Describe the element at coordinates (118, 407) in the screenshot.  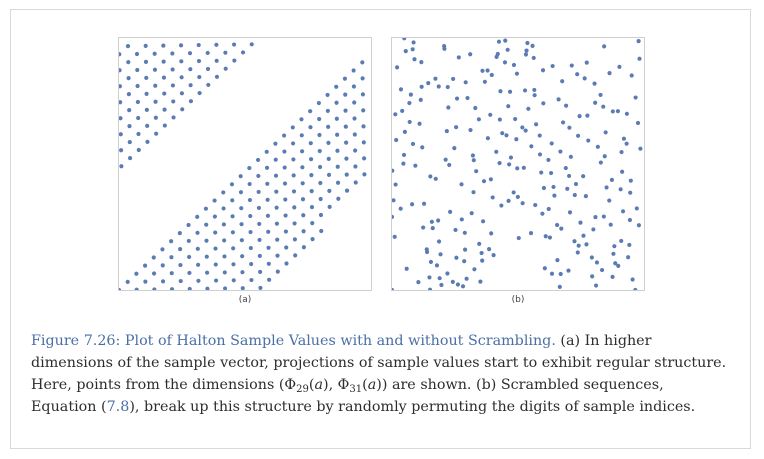
I see `equation-link: 7.8` at that location.